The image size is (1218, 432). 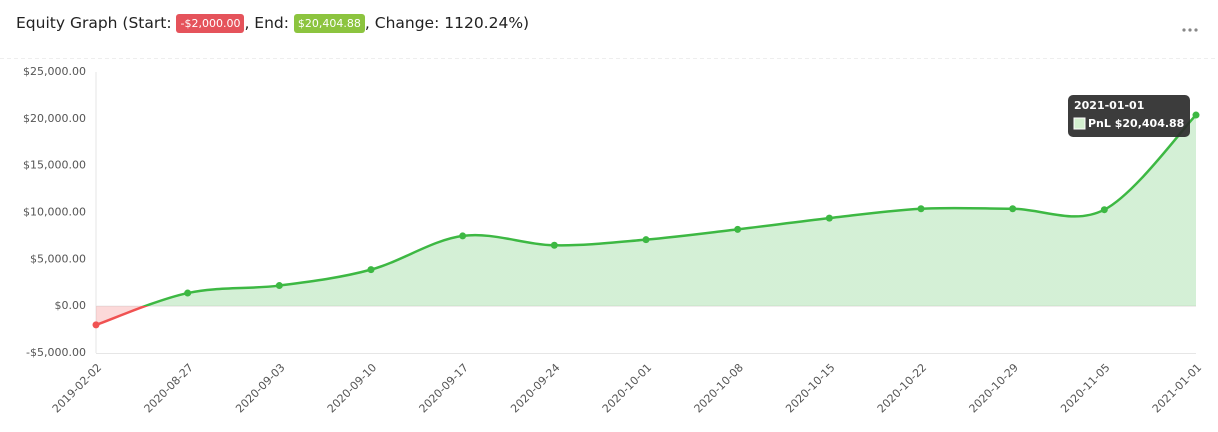 What do you see at coordinates (54, 165) in the screenshot?
I see `y-tick-label: $15,000.00` at bounding box center [54, 165].